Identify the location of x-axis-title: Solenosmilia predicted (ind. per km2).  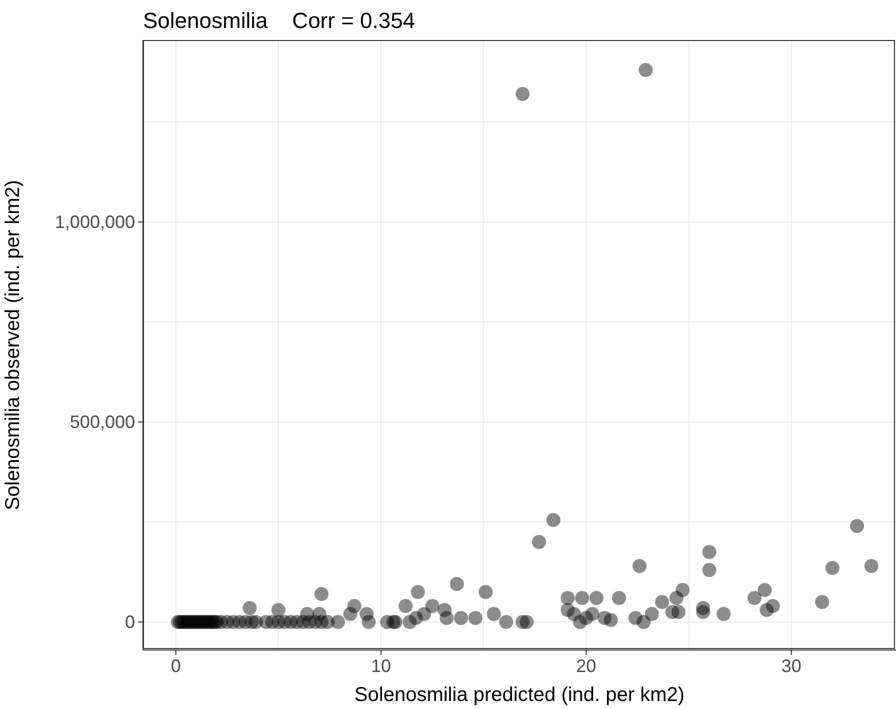
(519, 695).